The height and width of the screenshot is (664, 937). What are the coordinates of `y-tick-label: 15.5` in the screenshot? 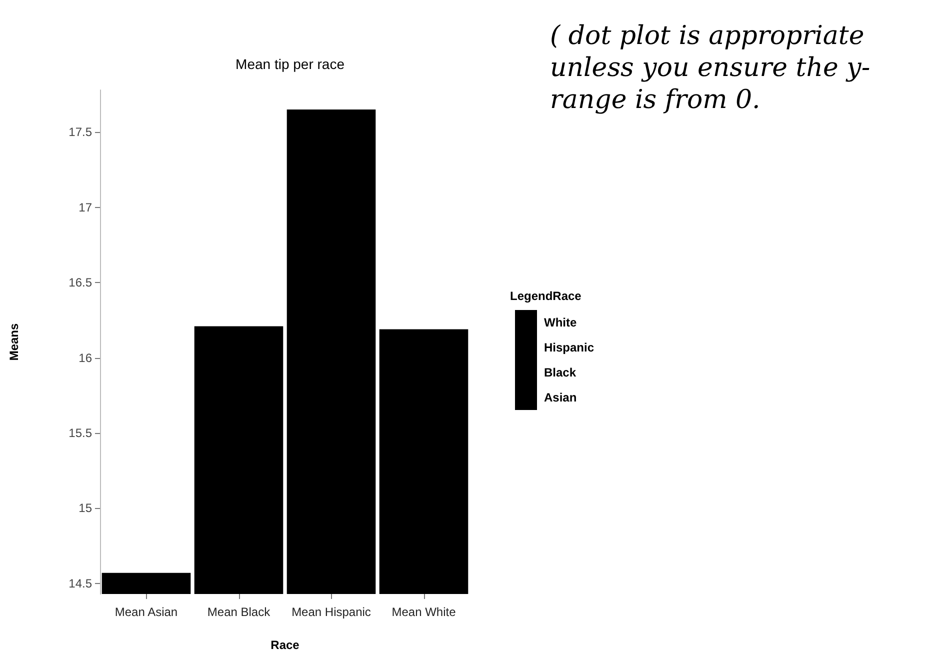 It's located at (80, 433).